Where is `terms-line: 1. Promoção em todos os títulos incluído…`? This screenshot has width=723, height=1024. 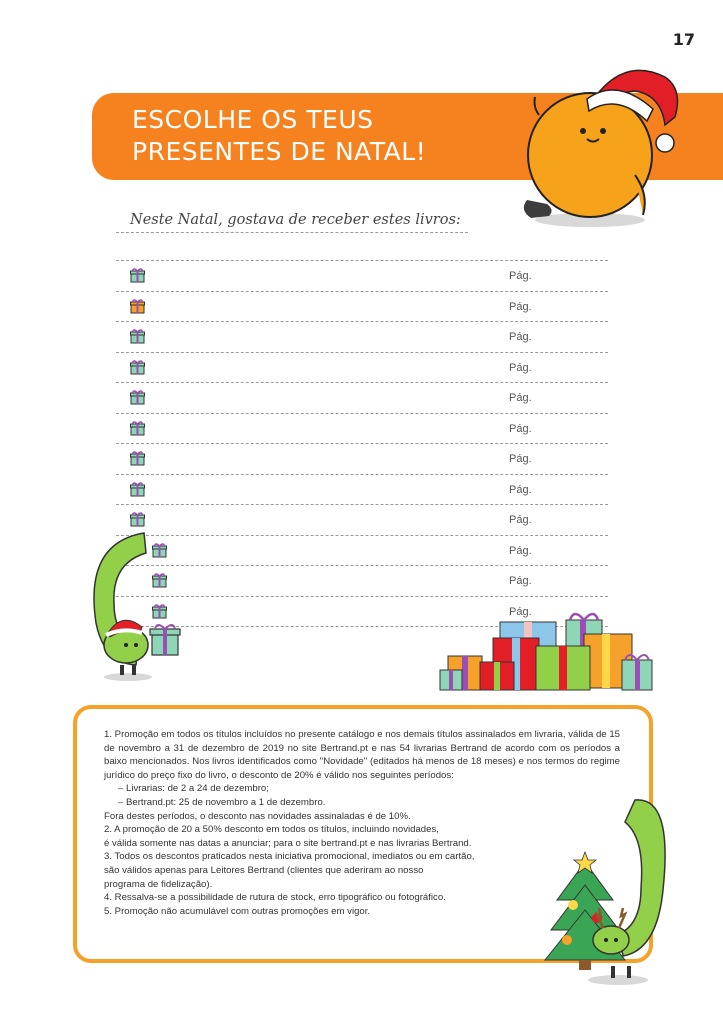
terms-line: 1. Promoção em todos os títulos incluído… is located at coordinates (362, 755).